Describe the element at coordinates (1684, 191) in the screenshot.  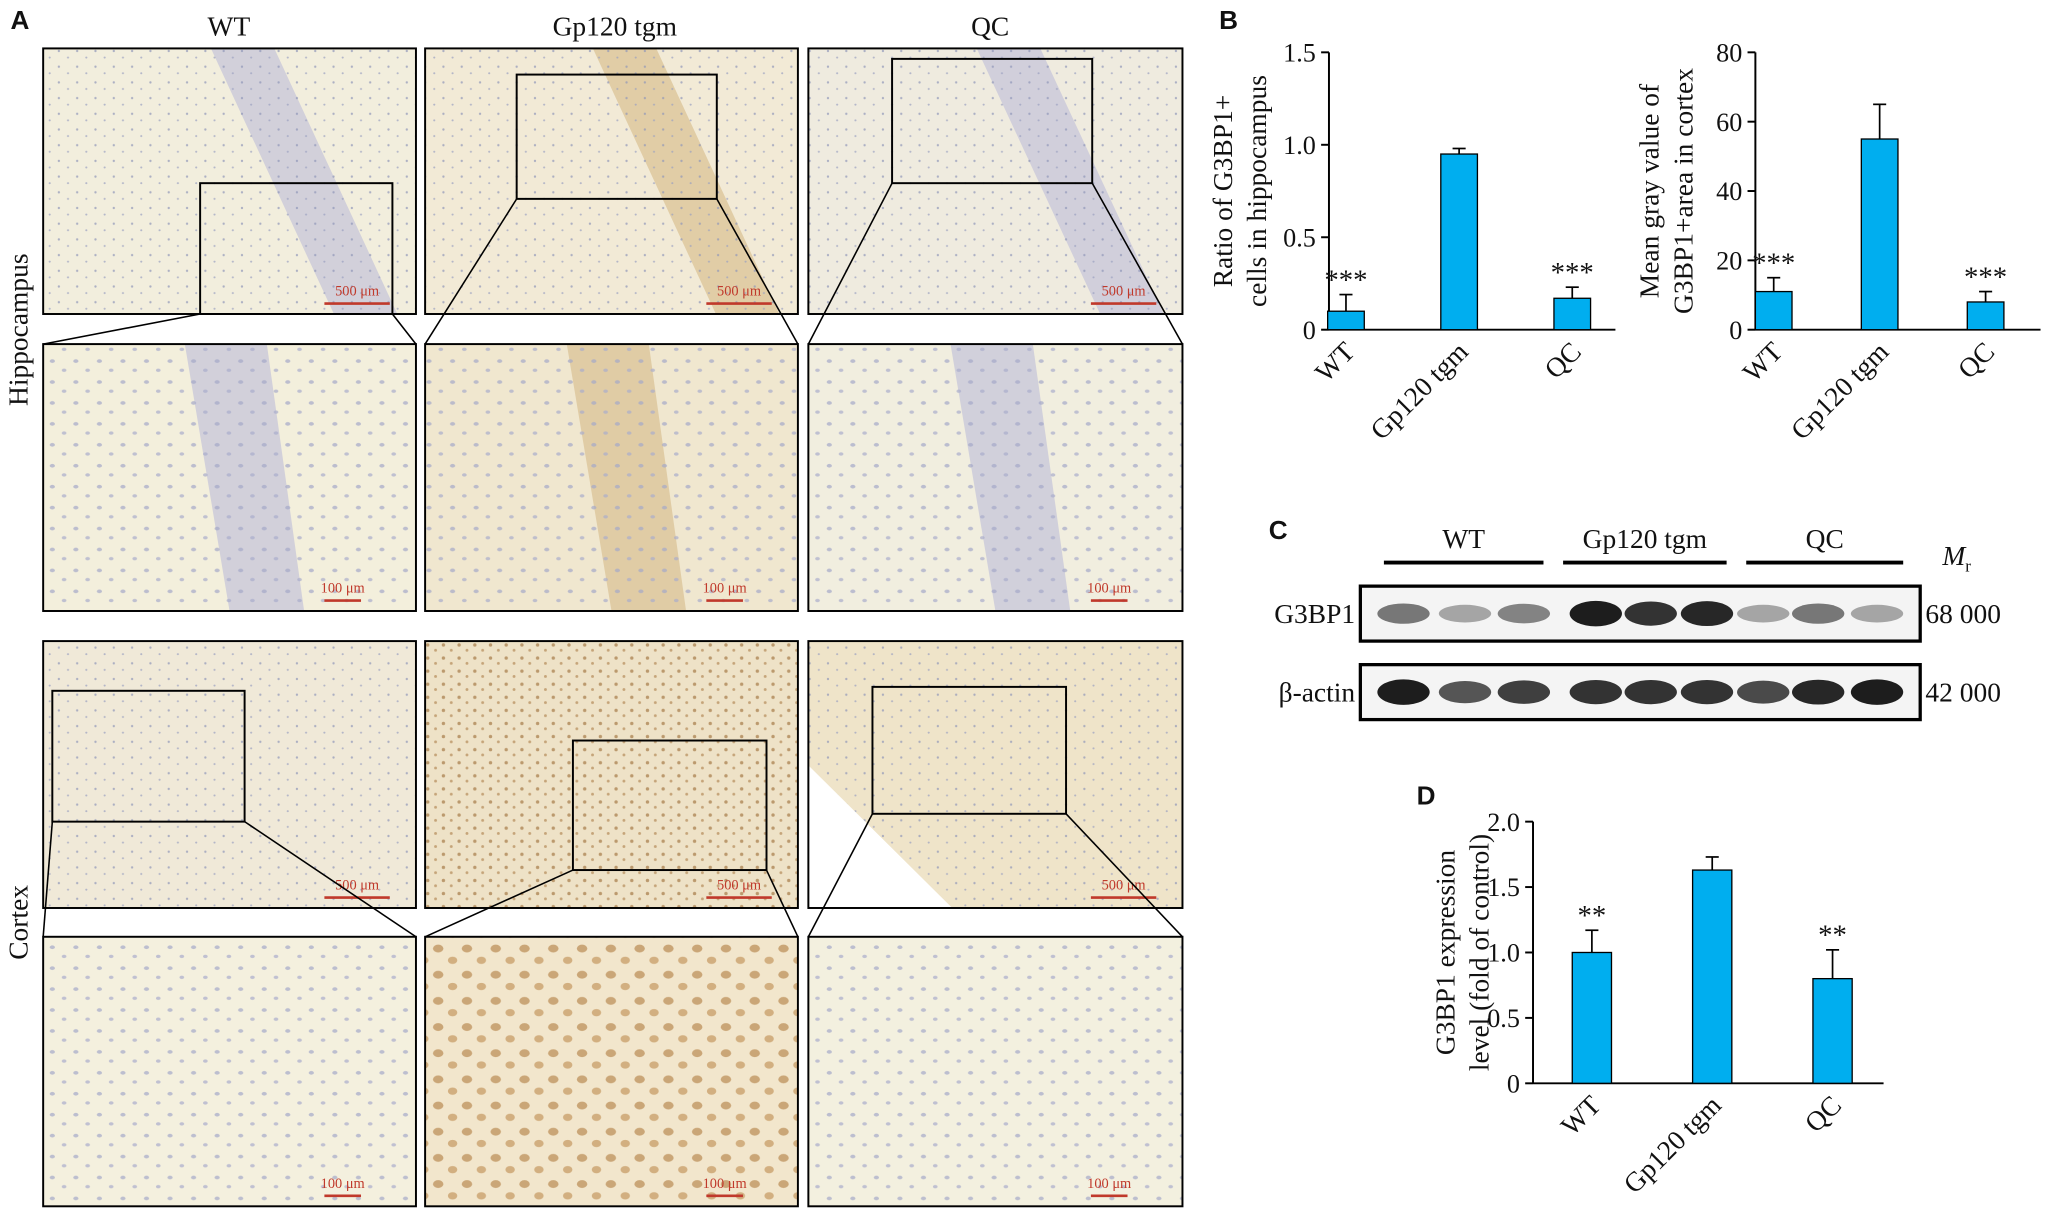
I see `y-axis-label: G3BP1+area in cortex` at that location.